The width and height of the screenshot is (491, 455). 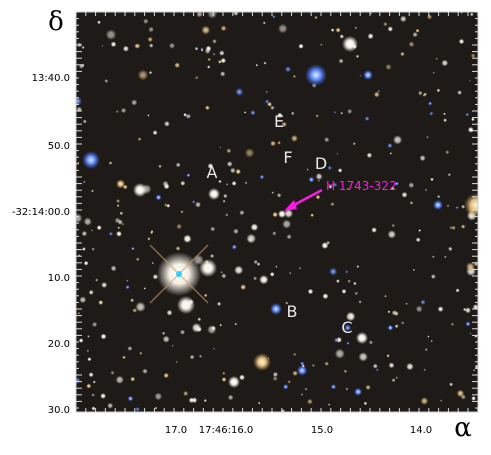 What do you see at coordinates (421, 430) in the screenshot?
I see `x-tick-label: 14.0` at bounding box center [421, 430].